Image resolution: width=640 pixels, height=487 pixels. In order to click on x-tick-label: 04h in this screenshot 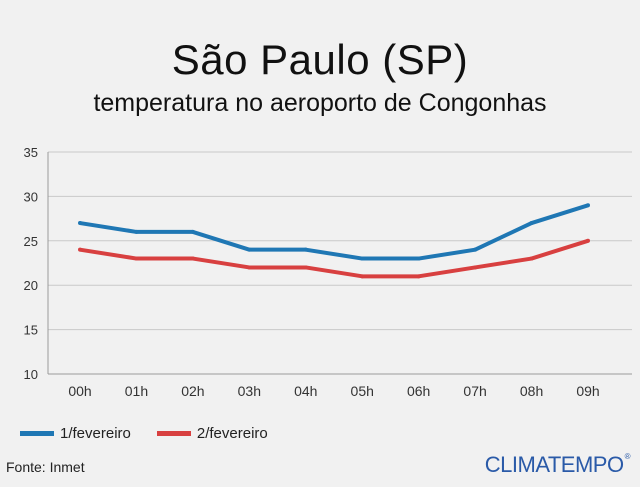, I will do `click(305, 391)`.